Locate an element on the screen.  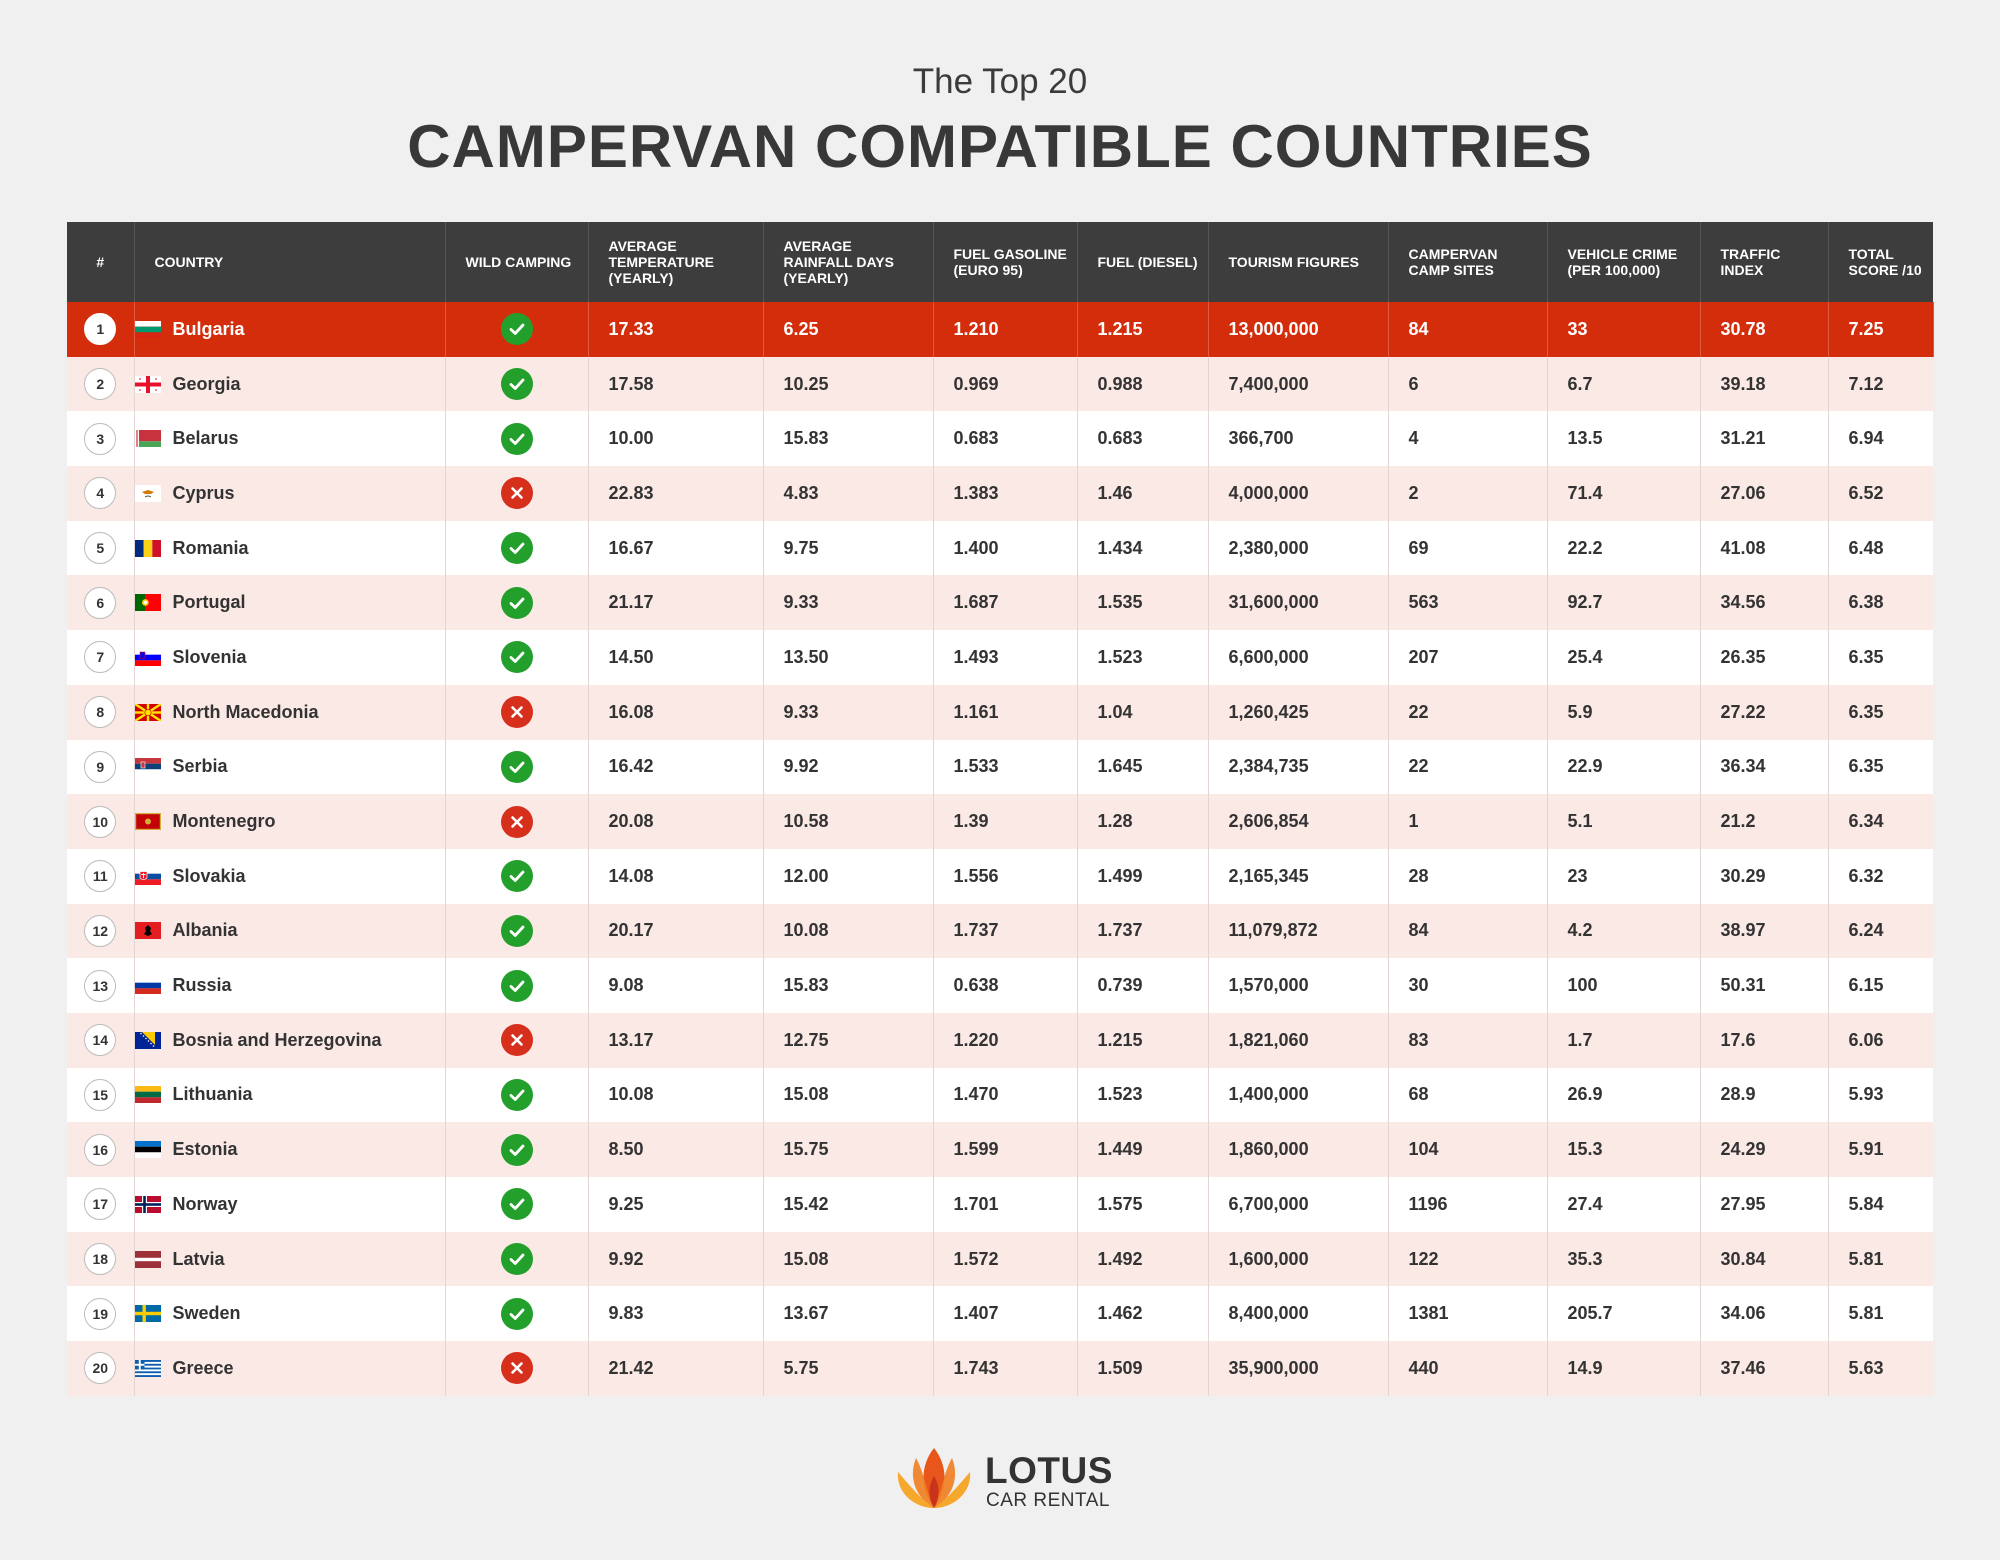
country-cell: North Macedonia is located at coordinates (290, 712).